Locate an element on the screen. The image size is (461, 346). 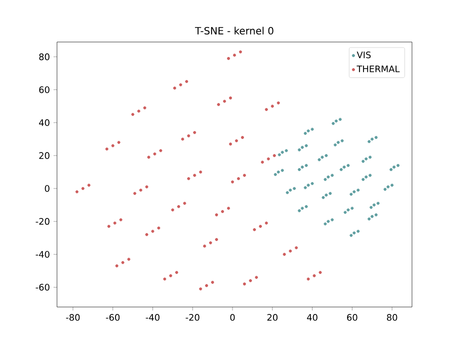
y-tick-label: 40 is located at coordinates (44, 122).